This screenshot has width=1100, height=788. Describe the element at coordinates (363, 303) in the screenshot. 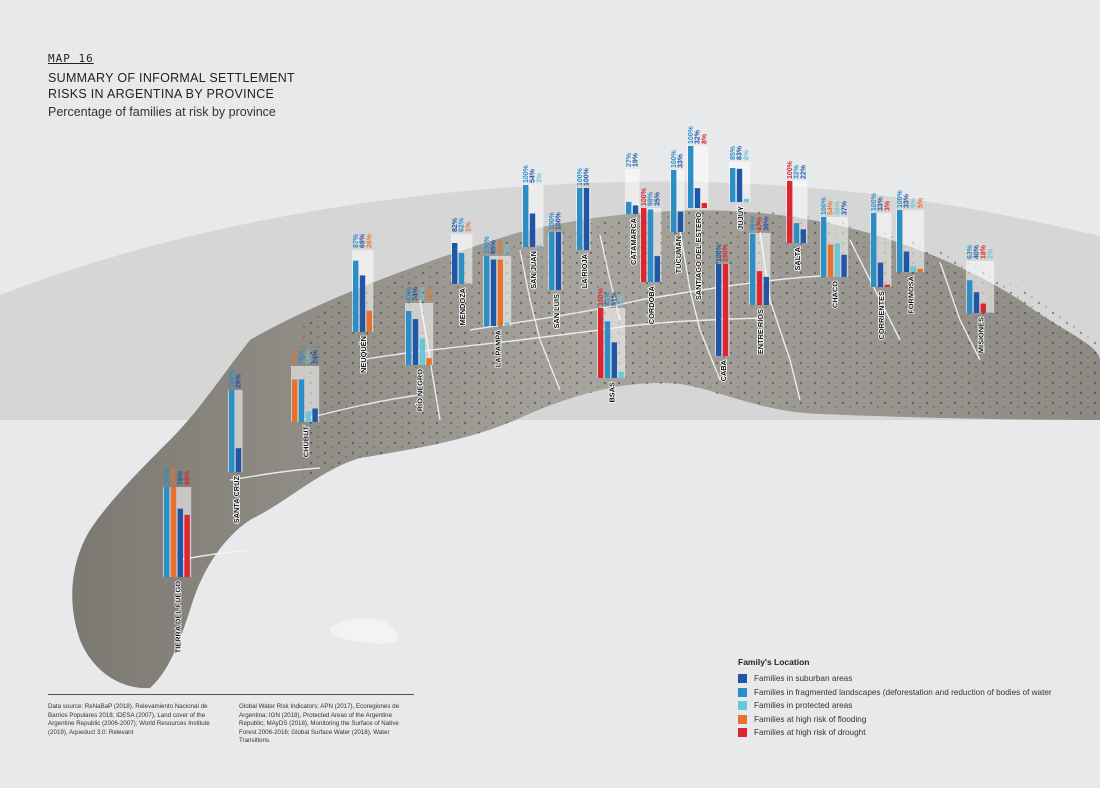

I see `province-cluster: 87% 69% 26% NEUQUÉN` at that location.